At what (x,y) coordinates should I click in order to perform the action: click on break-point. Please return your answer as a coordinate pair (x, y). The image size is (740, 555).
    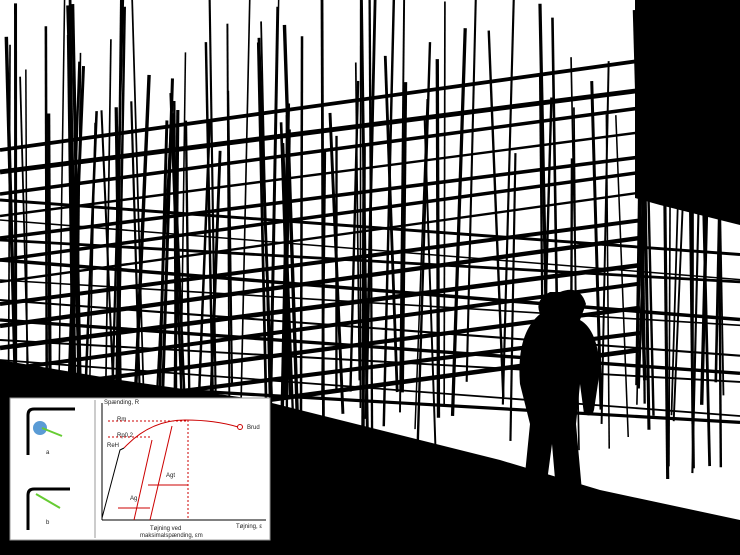
    Looking at the image, I should click on (240, 427).